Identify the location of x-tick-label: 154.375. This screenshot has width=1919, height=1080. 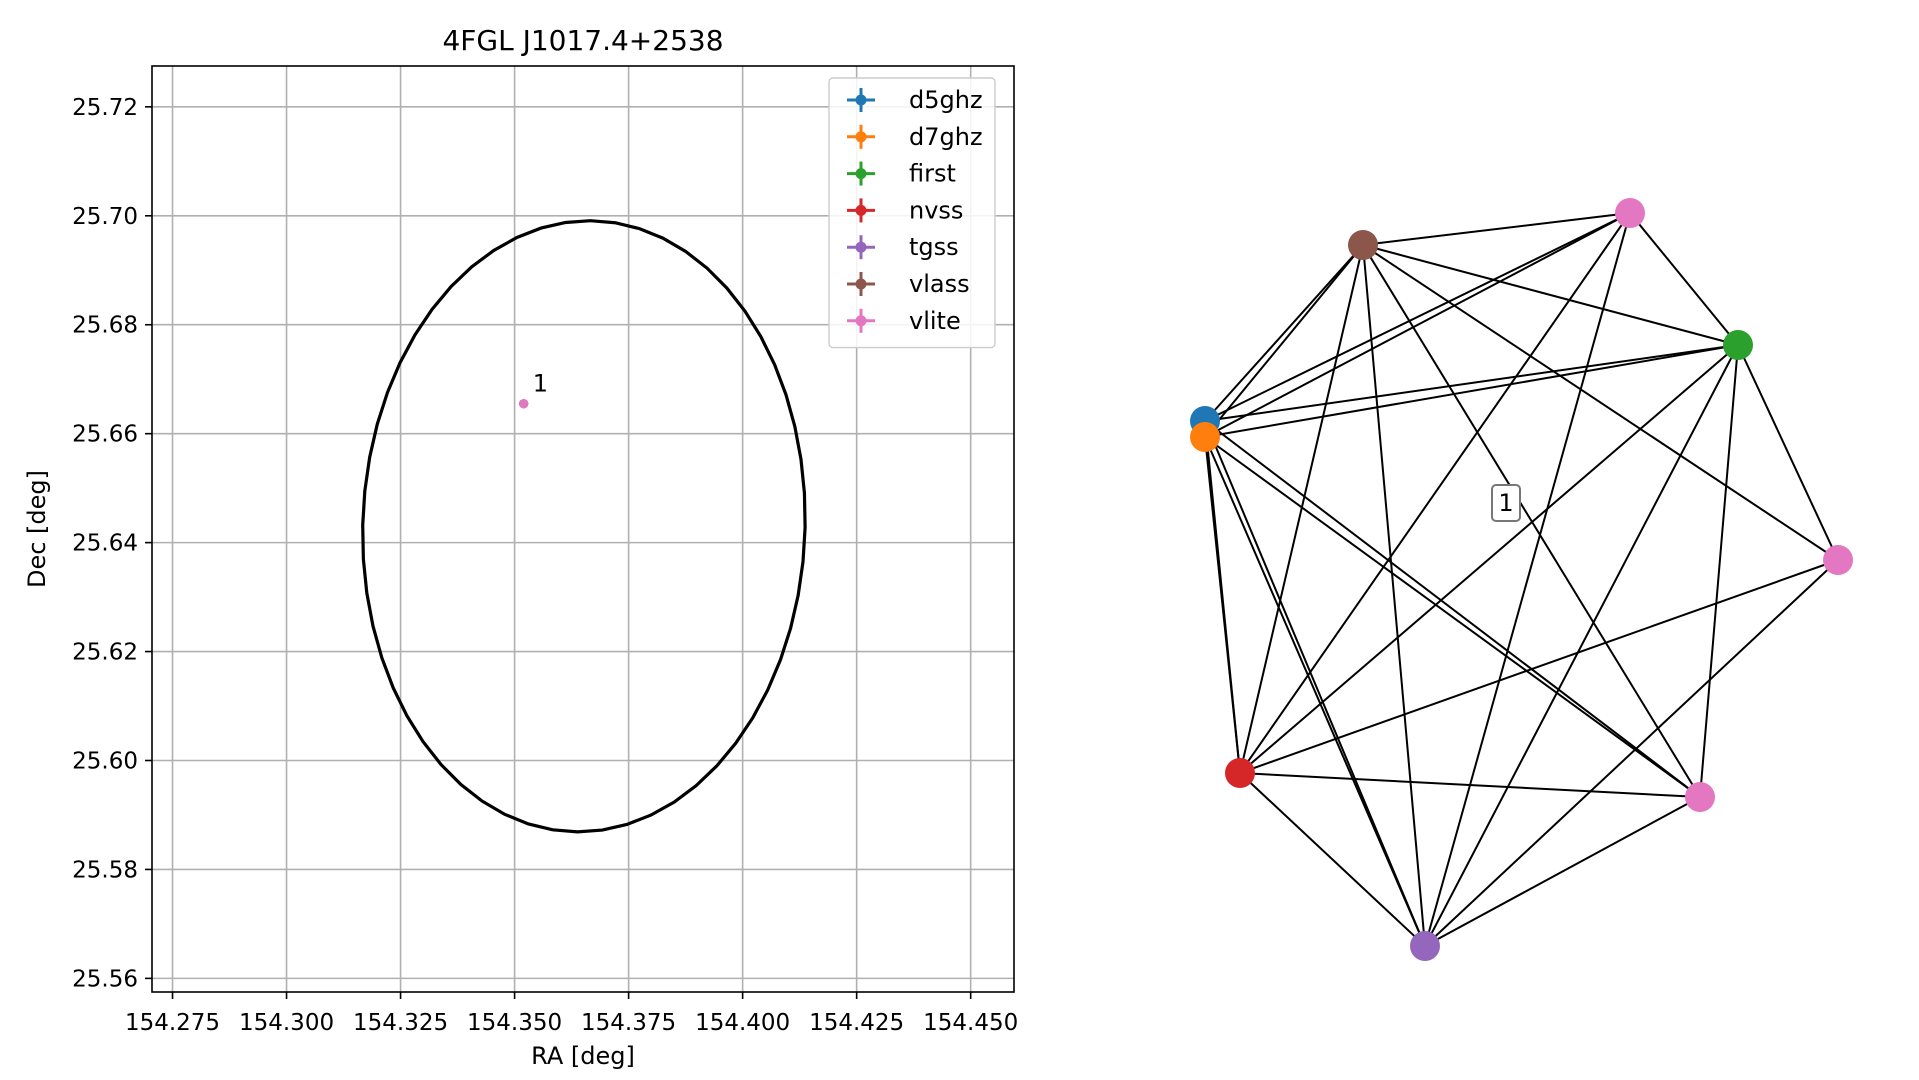
(628, 1023).